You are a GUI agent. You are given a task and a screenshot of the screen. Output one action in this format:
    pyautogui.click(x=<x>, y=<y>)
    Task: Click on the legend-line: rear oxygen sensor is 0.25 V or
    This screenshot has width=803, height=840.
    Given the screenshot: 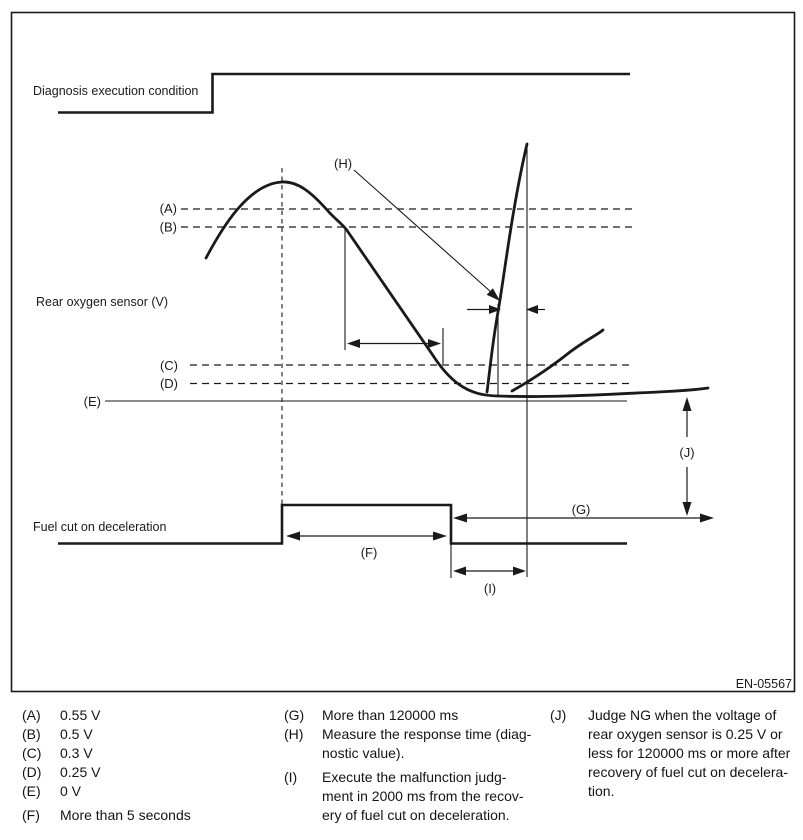 What is the action you would take?
    pyautogui.click(x=685, y=734)
    